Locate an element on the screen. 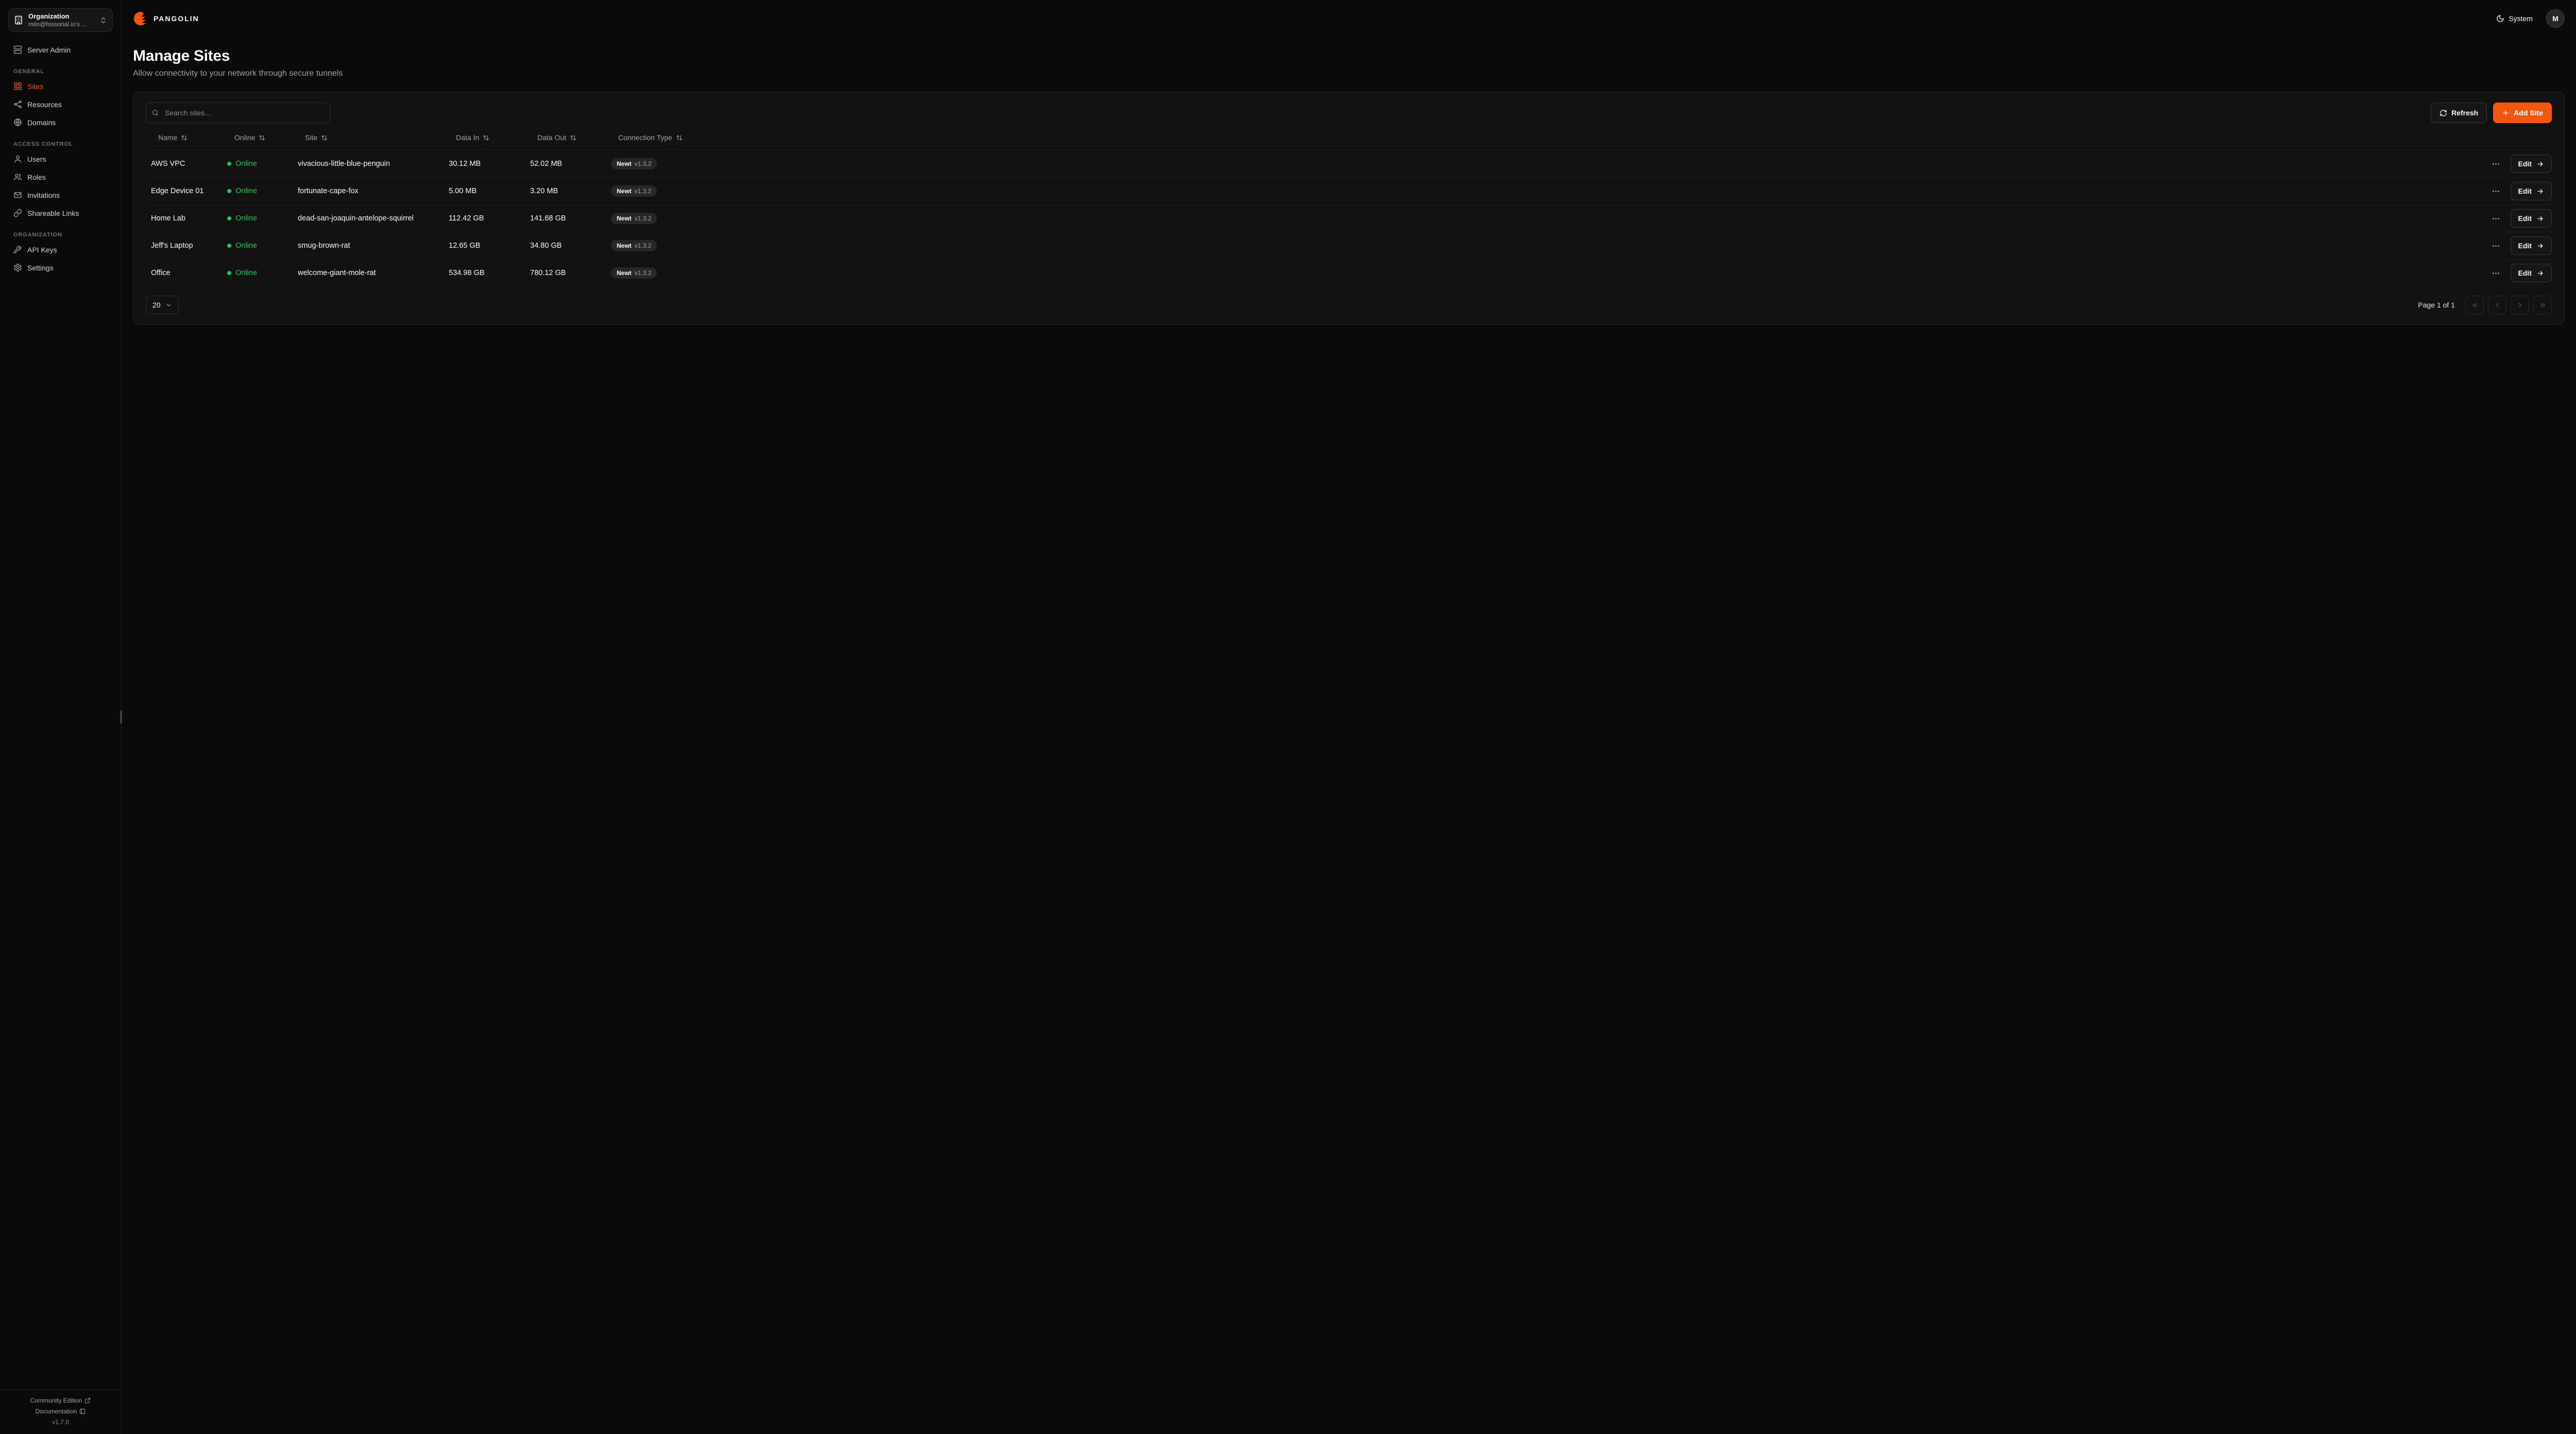  sidebar-item-shareable-links: Shareable Links is located at coordinates (60, 212).